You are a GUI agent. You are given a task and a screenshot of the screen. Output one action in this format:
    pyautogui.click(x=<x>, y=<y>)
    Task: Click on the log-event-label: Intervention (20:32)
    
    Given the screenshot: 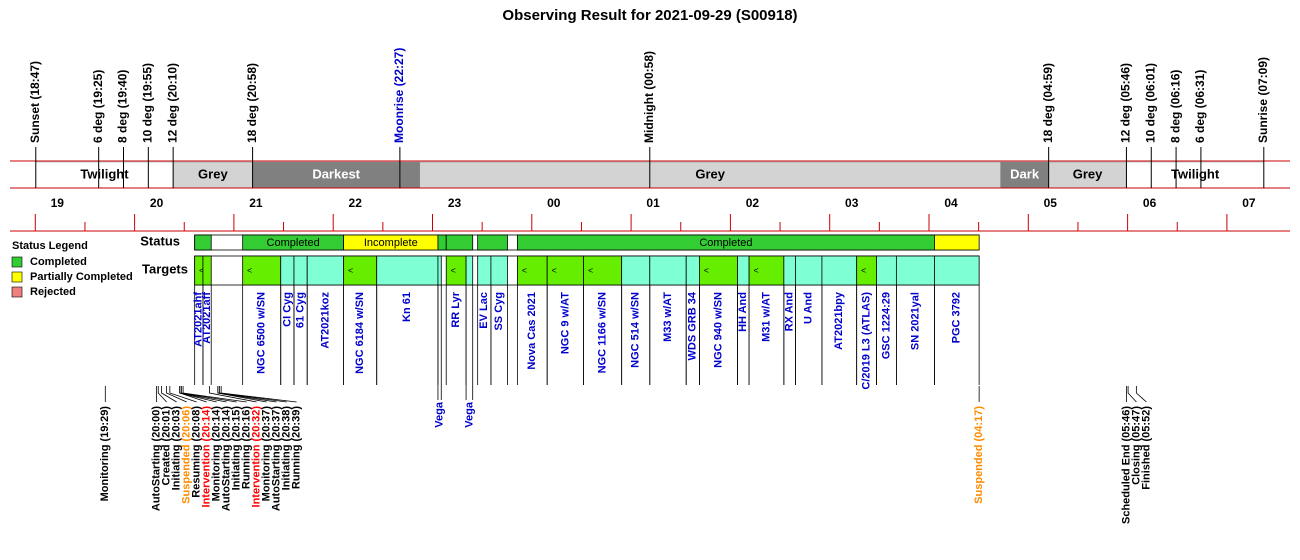 What is the action you would take?
    pyautogui.click(x=257, y=457)
    